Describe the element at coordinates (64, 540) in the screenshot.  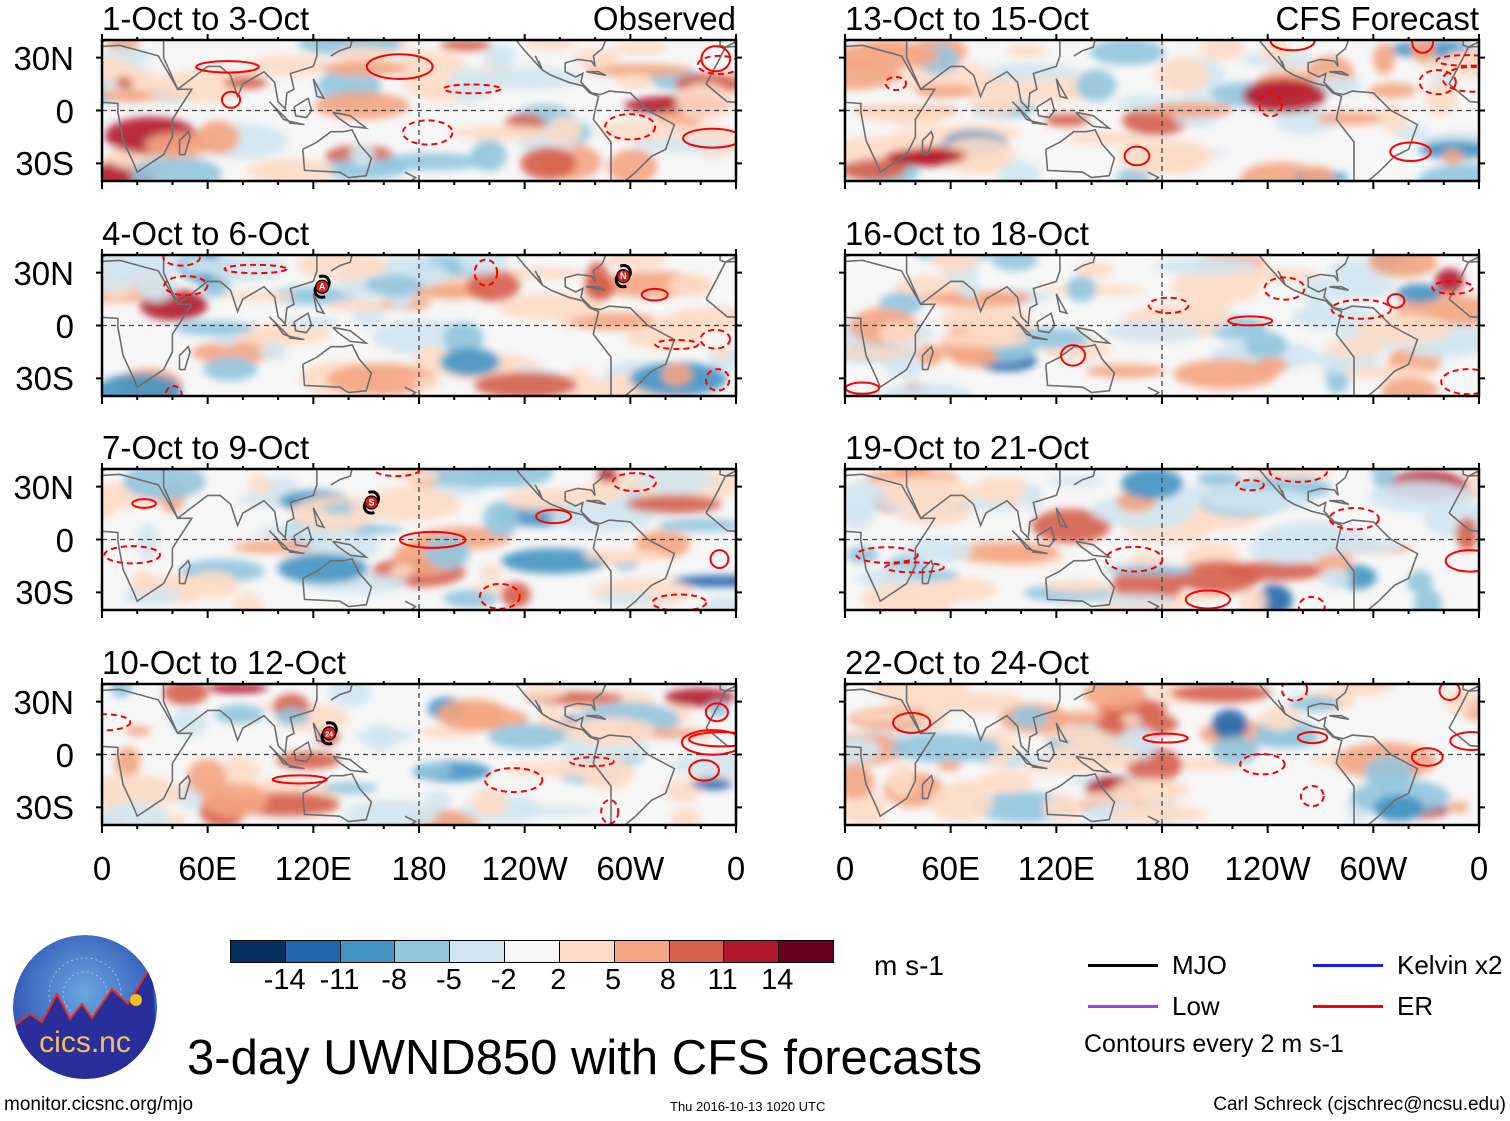
I see `y-tick-label: 0` at that location.